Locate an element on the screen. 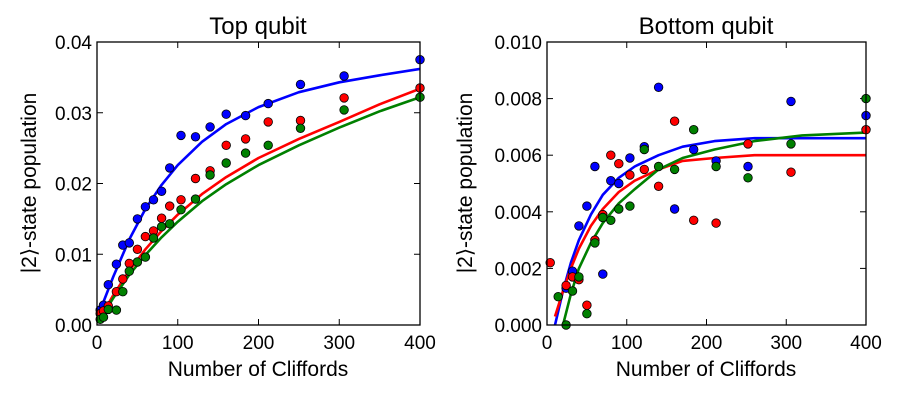 The width and height of the screenshot is (900, 400). y-tick-label: 0.010 is located at coordinates (518, 43).